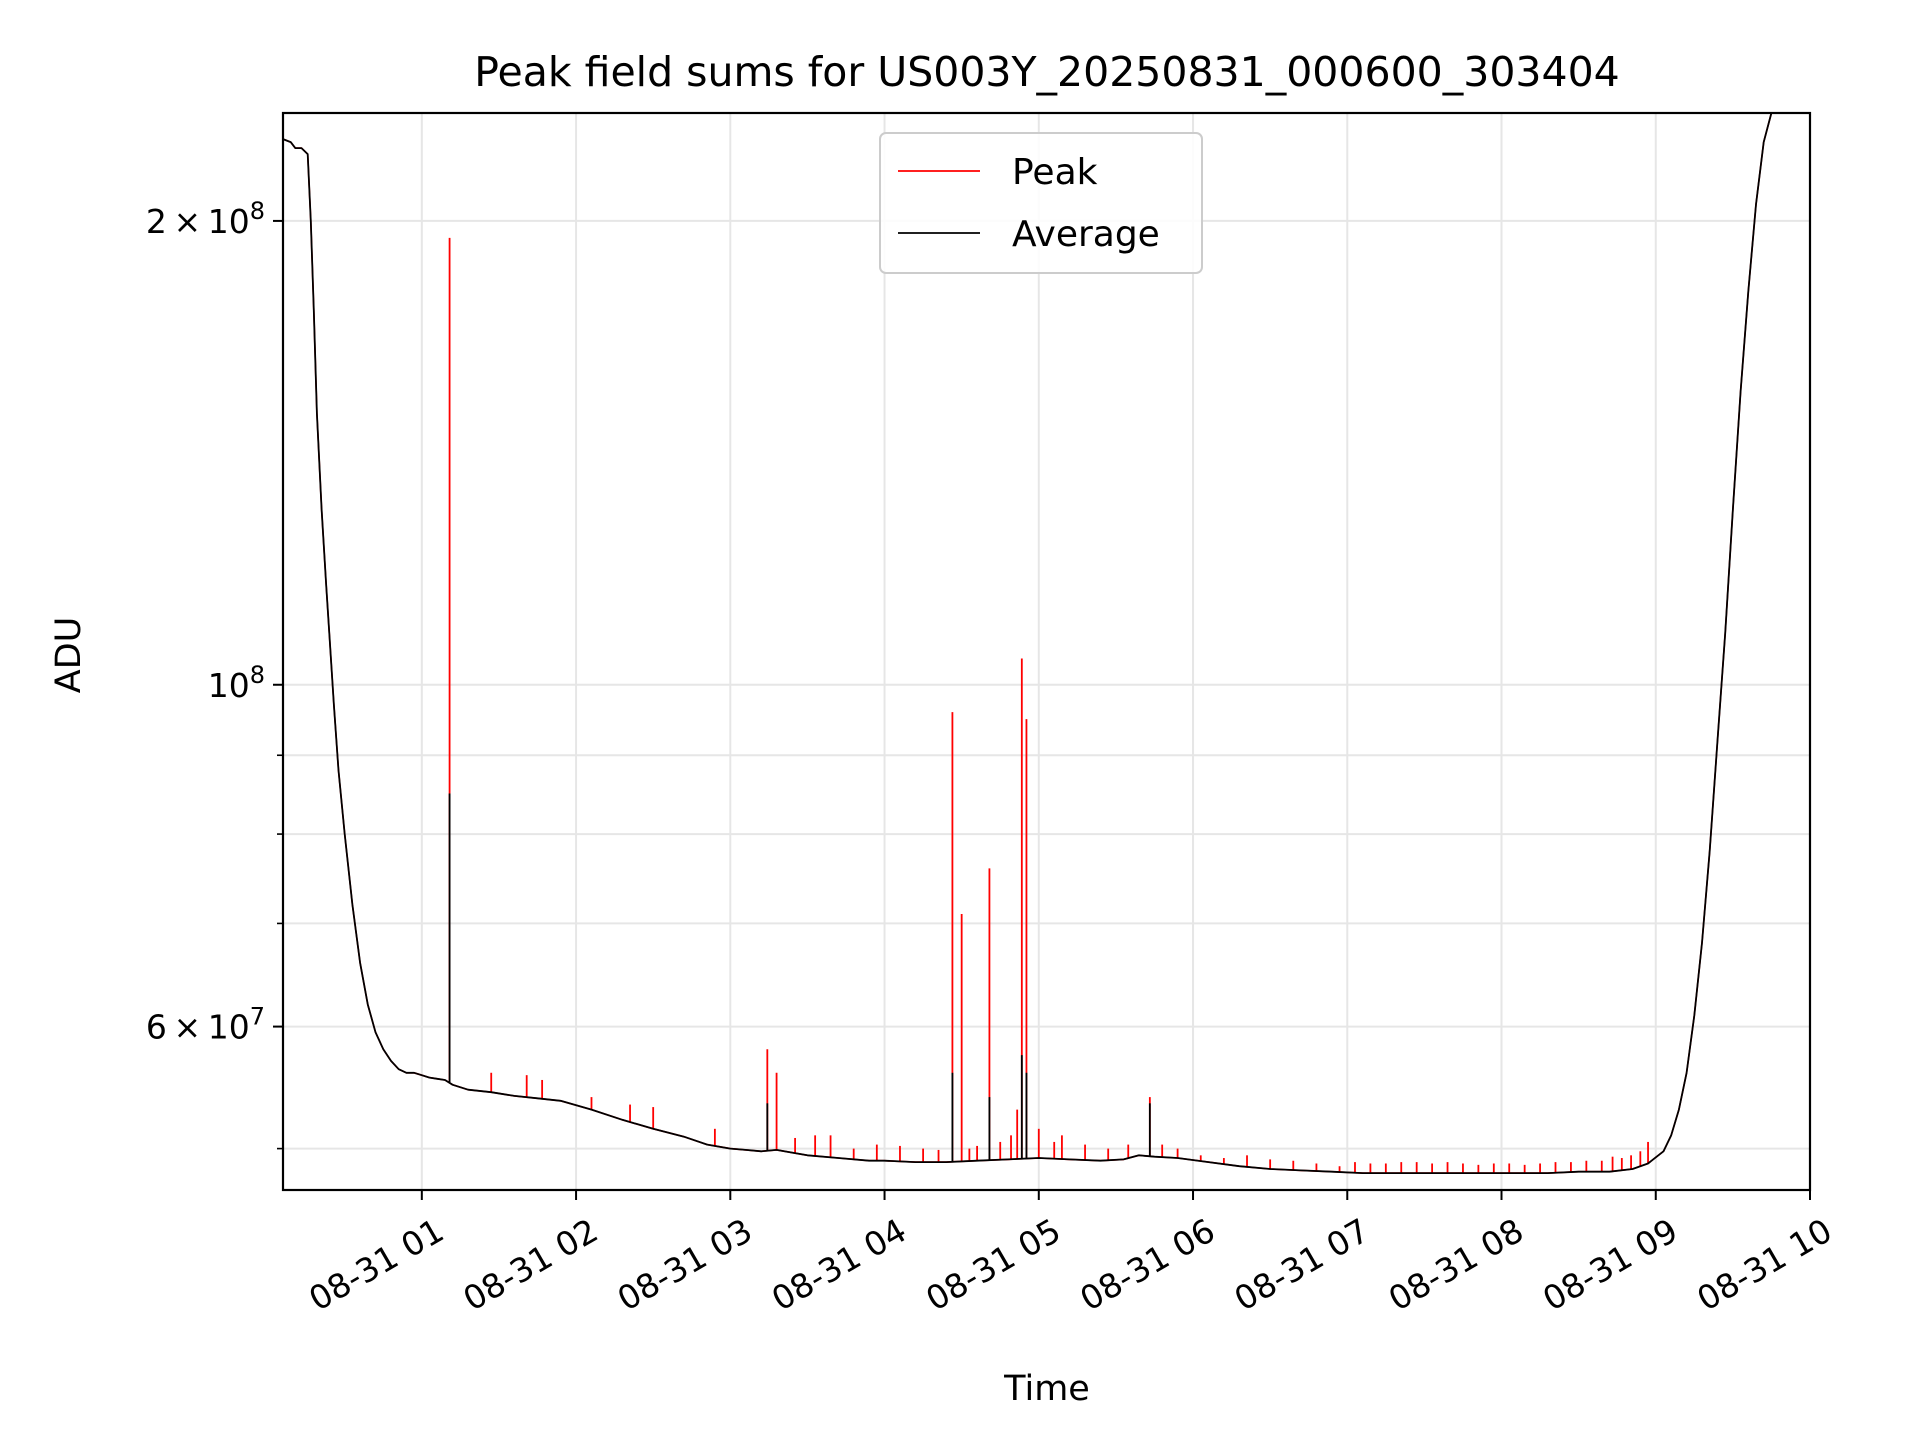 The image size is (1920, 1440). I want to click on legend-box, so click(1041, 203).